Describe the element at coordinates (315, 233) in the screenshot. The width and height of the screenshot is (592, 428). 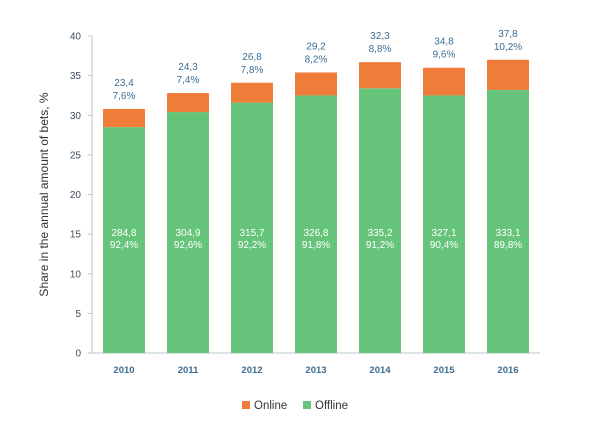
I see `offline-value-label: 326,8` at that location.